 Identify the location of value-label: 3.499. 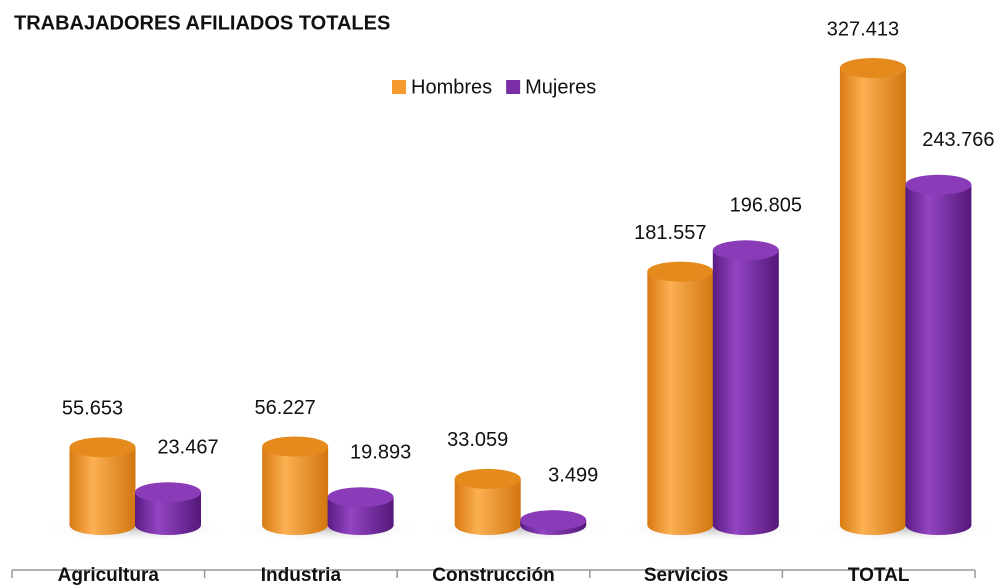
(573, 475).